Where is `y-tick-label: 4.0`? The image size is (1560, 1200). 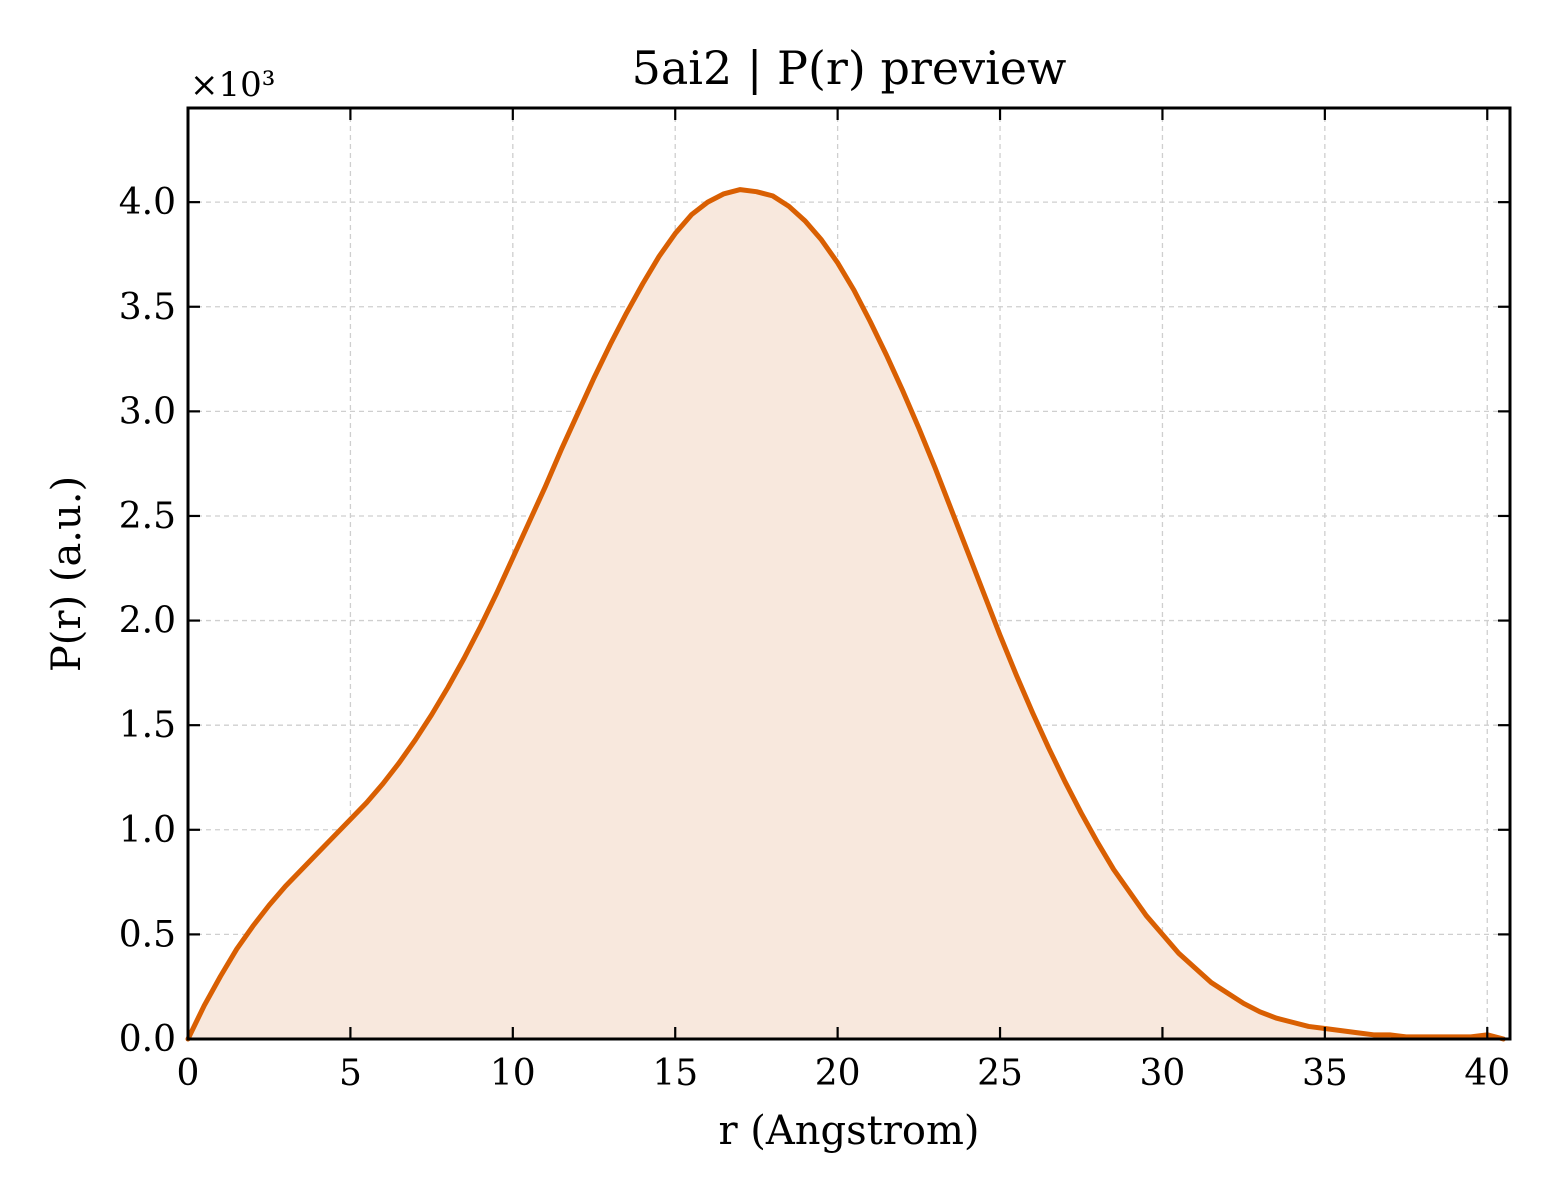 y-tick-label: 4.0 is located at coordinates (147, 202).